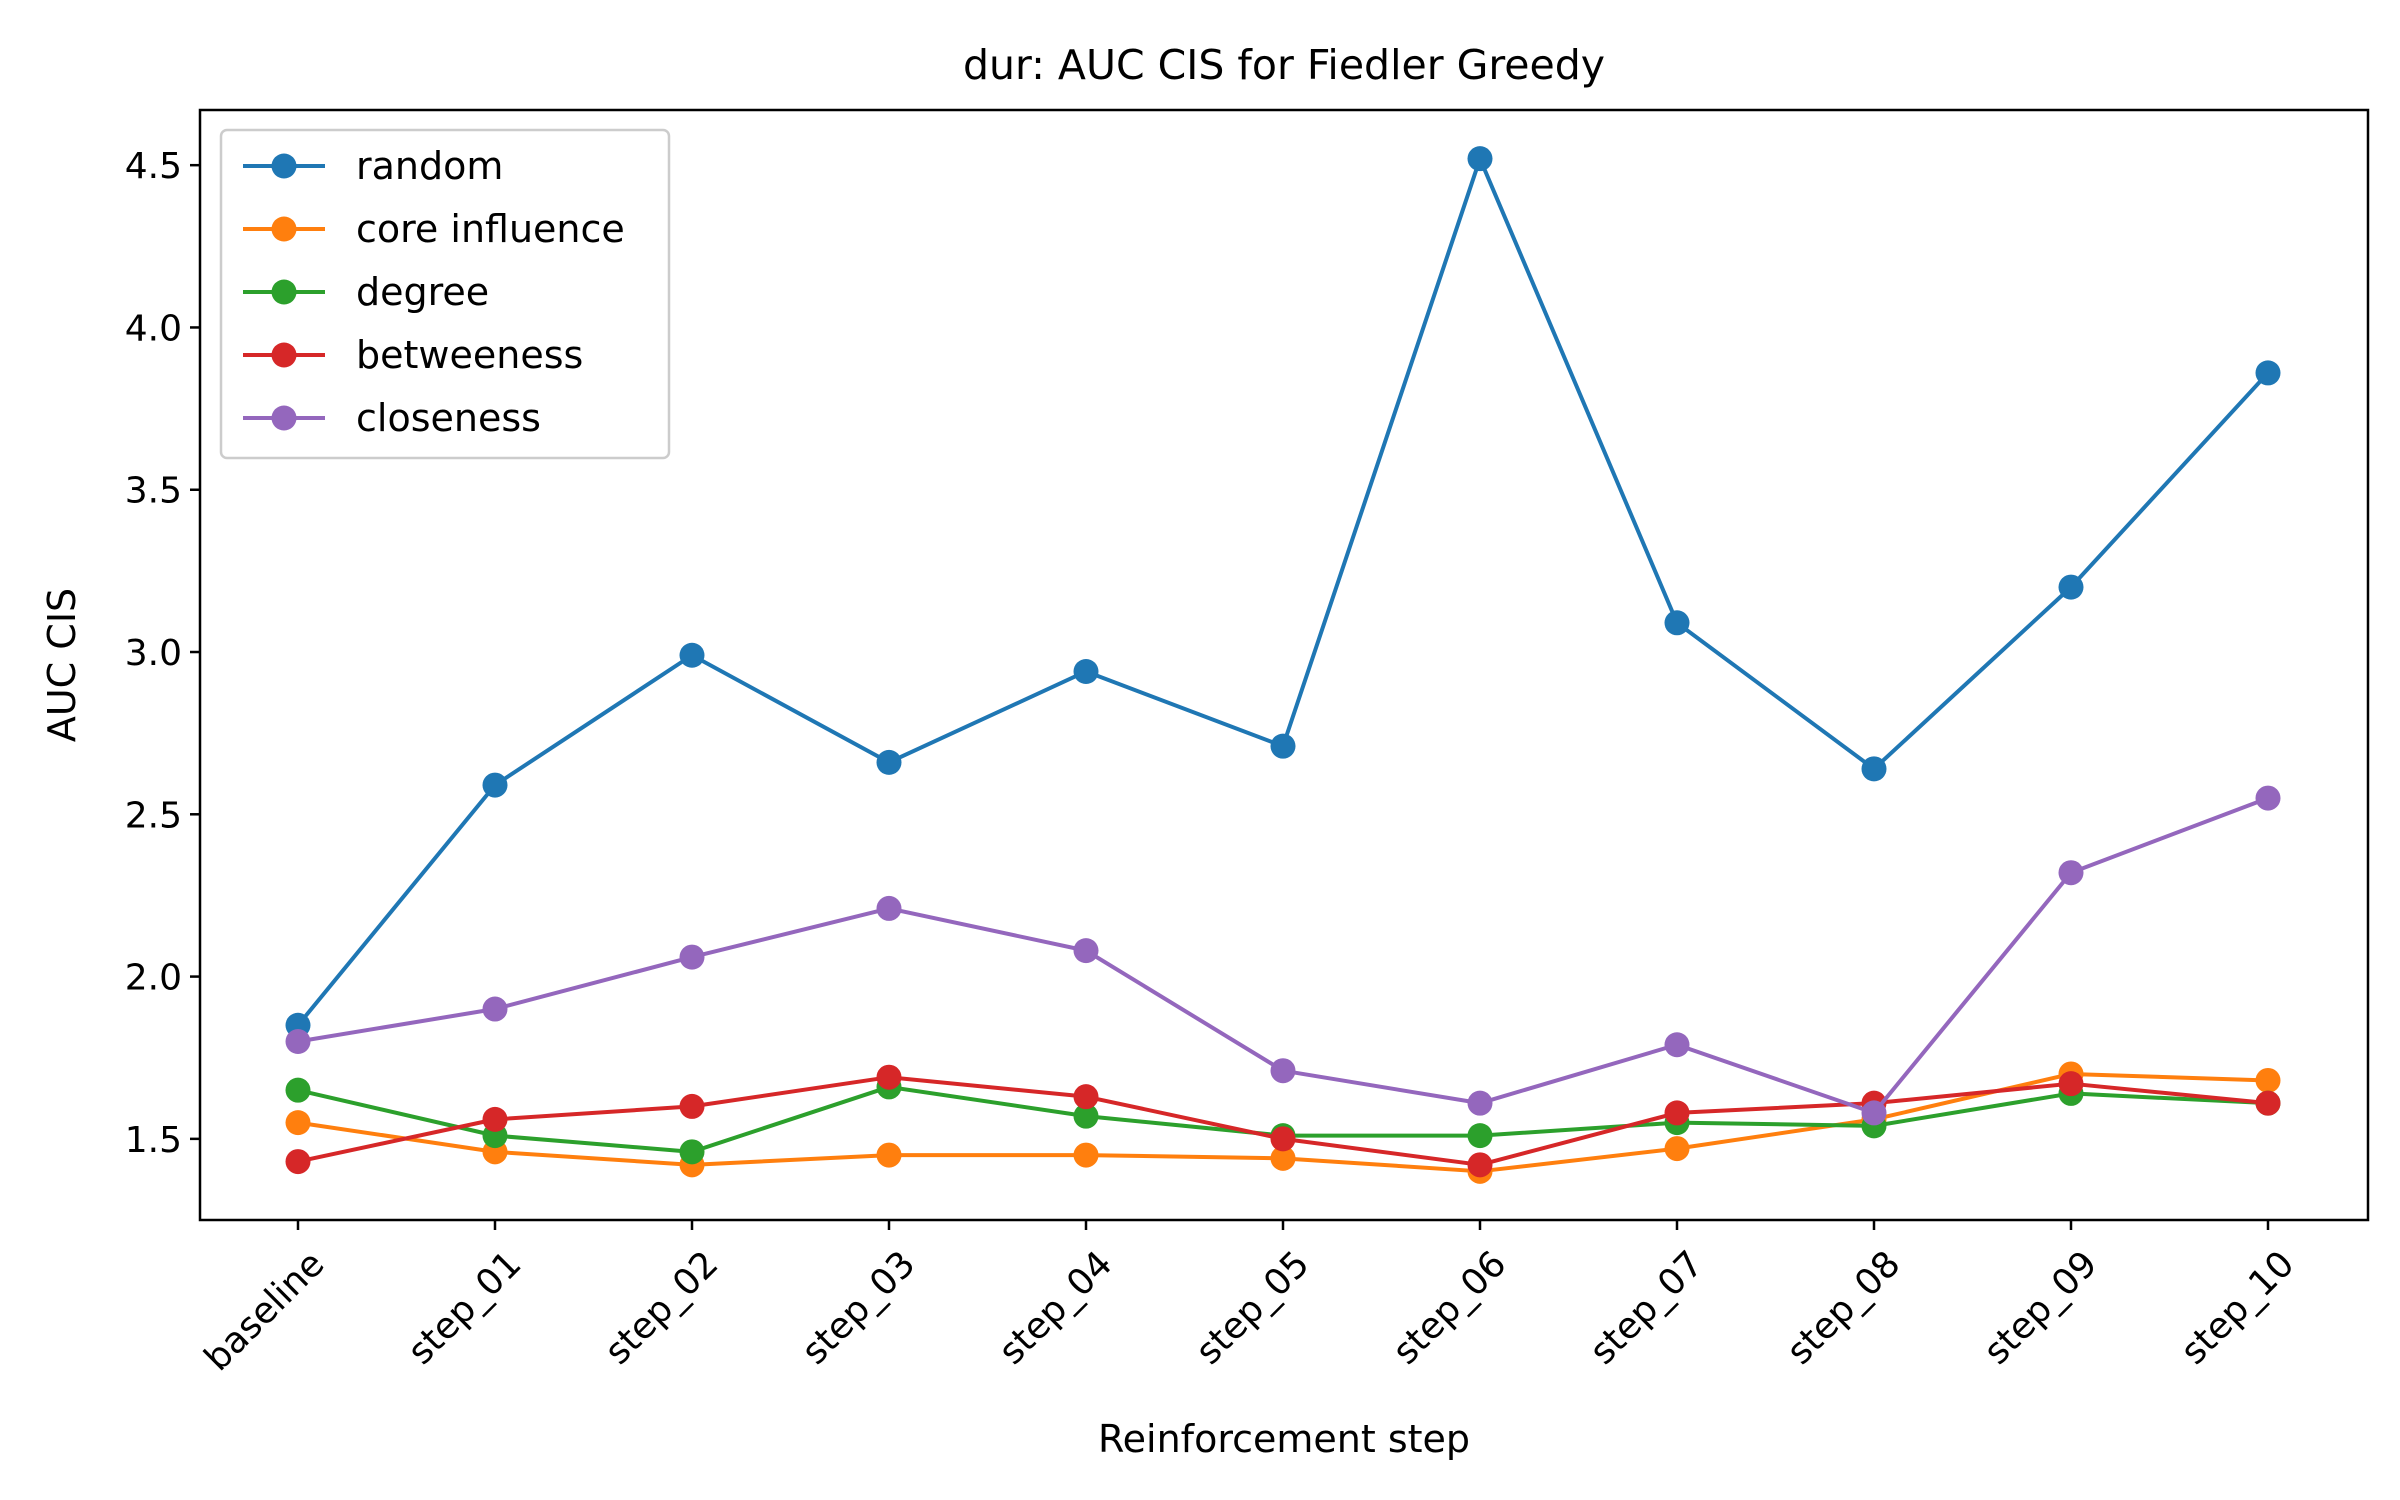 Image resolution: width=2400 pixels, height=1500 pixels. I want to click on legend-label: random, so click(429, 166).